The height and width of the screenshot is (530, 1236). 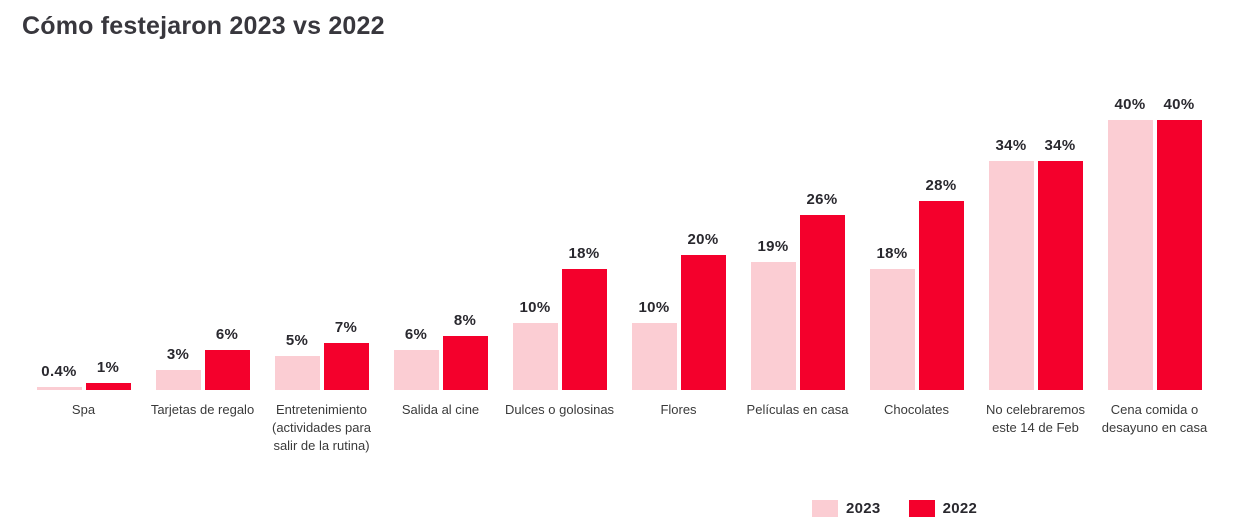 What do you see at coordinates (894, 508) in the screenshot?
I see `chart-legend: 2023 2022` at bounding box center [894, 508].